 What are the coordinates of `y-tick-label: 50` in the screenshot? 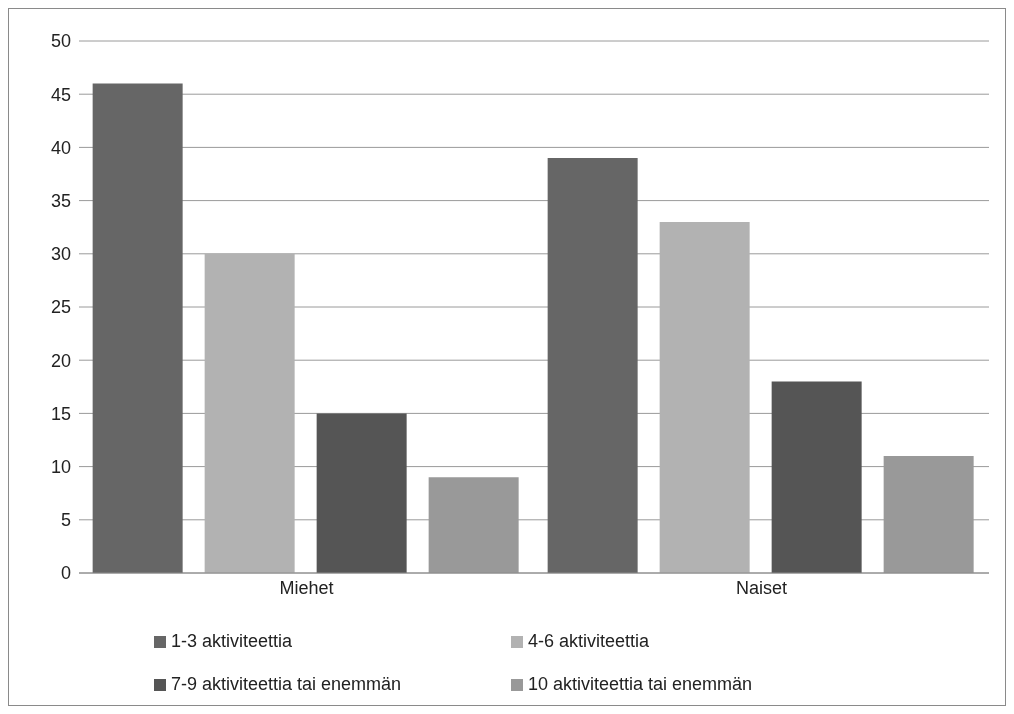 It's located at (60, 41).